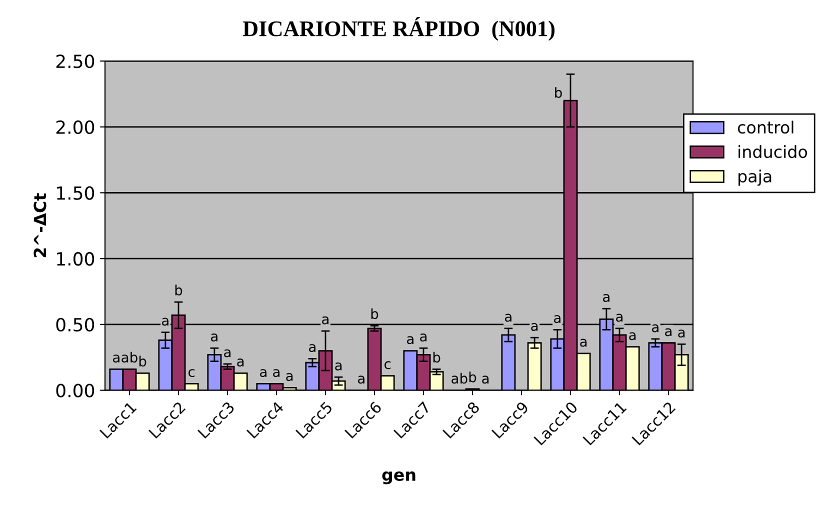  Describe the element at coordinates (75, 391) in the screenshot. I see `y-tick-label: 0.00` at that location.